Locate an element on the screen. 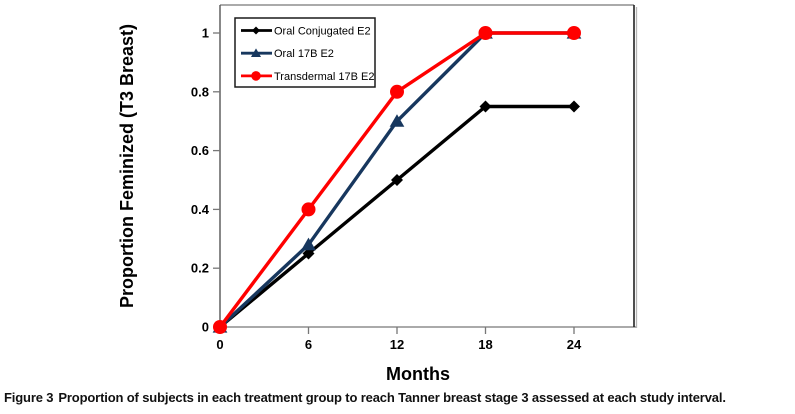 This screenshot has width=795, height=414. legend-item: Transdermal 17B E2 is located at coordinates (307, 77).